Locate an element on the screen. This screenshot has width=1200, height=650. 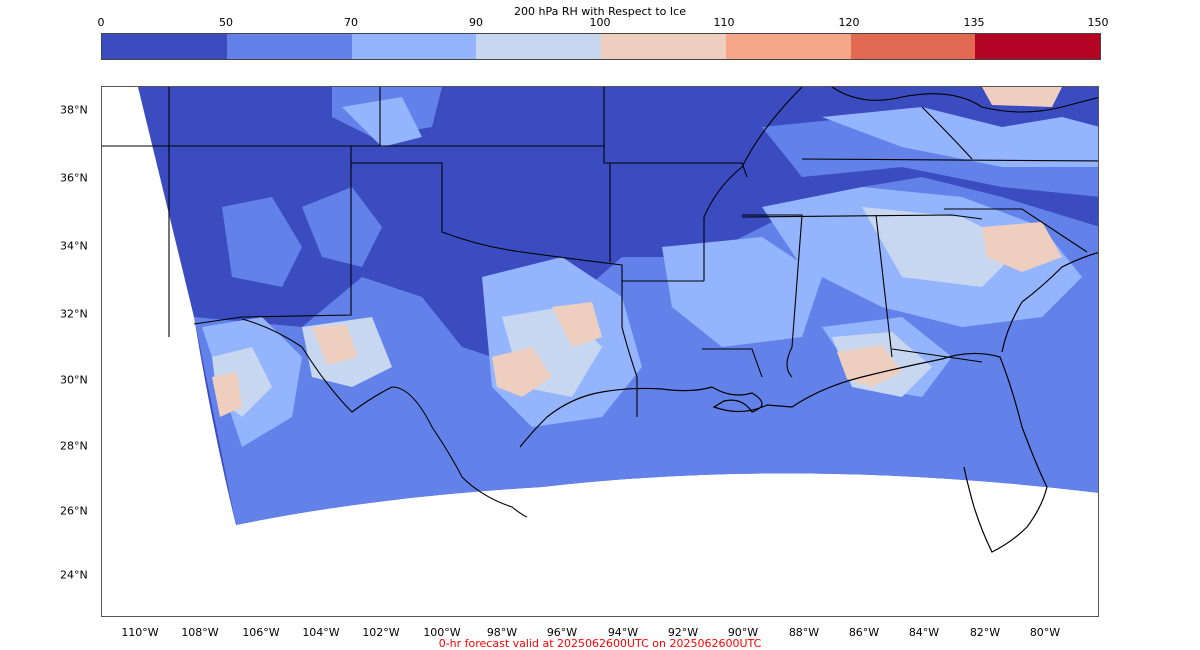
international-border is located at coordinates (384, 418).